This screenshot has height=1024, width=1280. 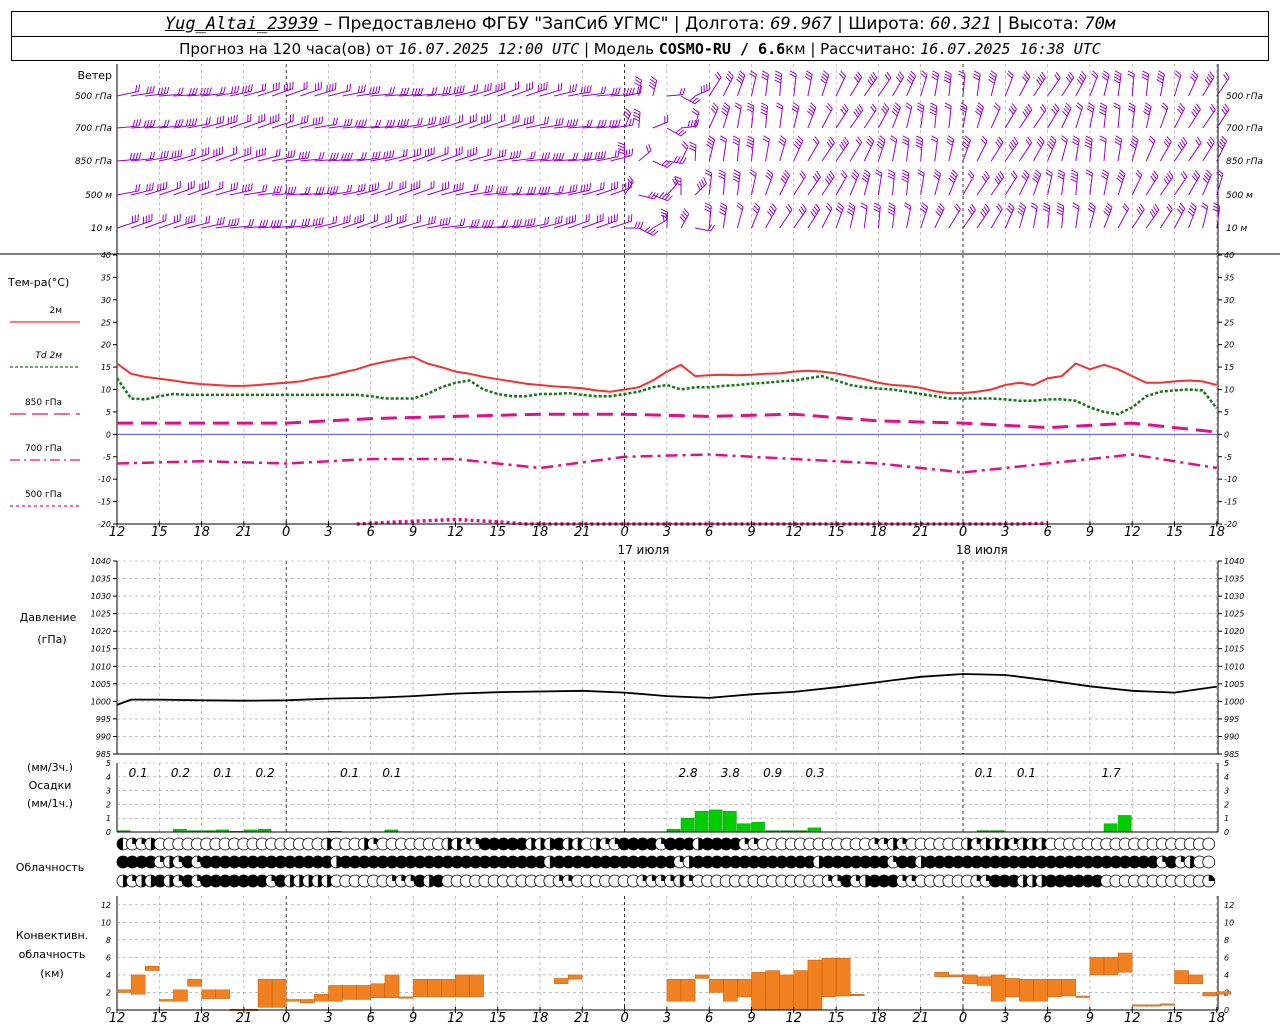 What do you see at coordinates (1217, 1017) in the screenshot?
I see `conv-x-axis-hour-label: 18` at bounding box center [1217, 1017].